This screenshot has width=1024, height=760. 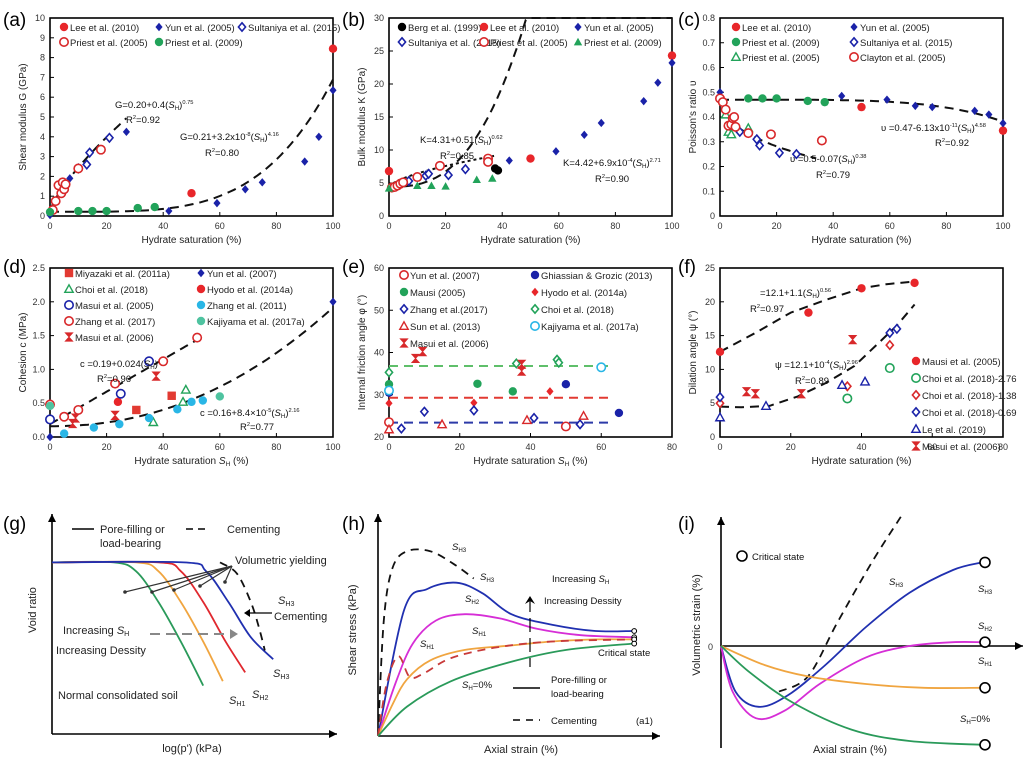 I want to click on y-tick-label: 40, so click(x=379, y=353).